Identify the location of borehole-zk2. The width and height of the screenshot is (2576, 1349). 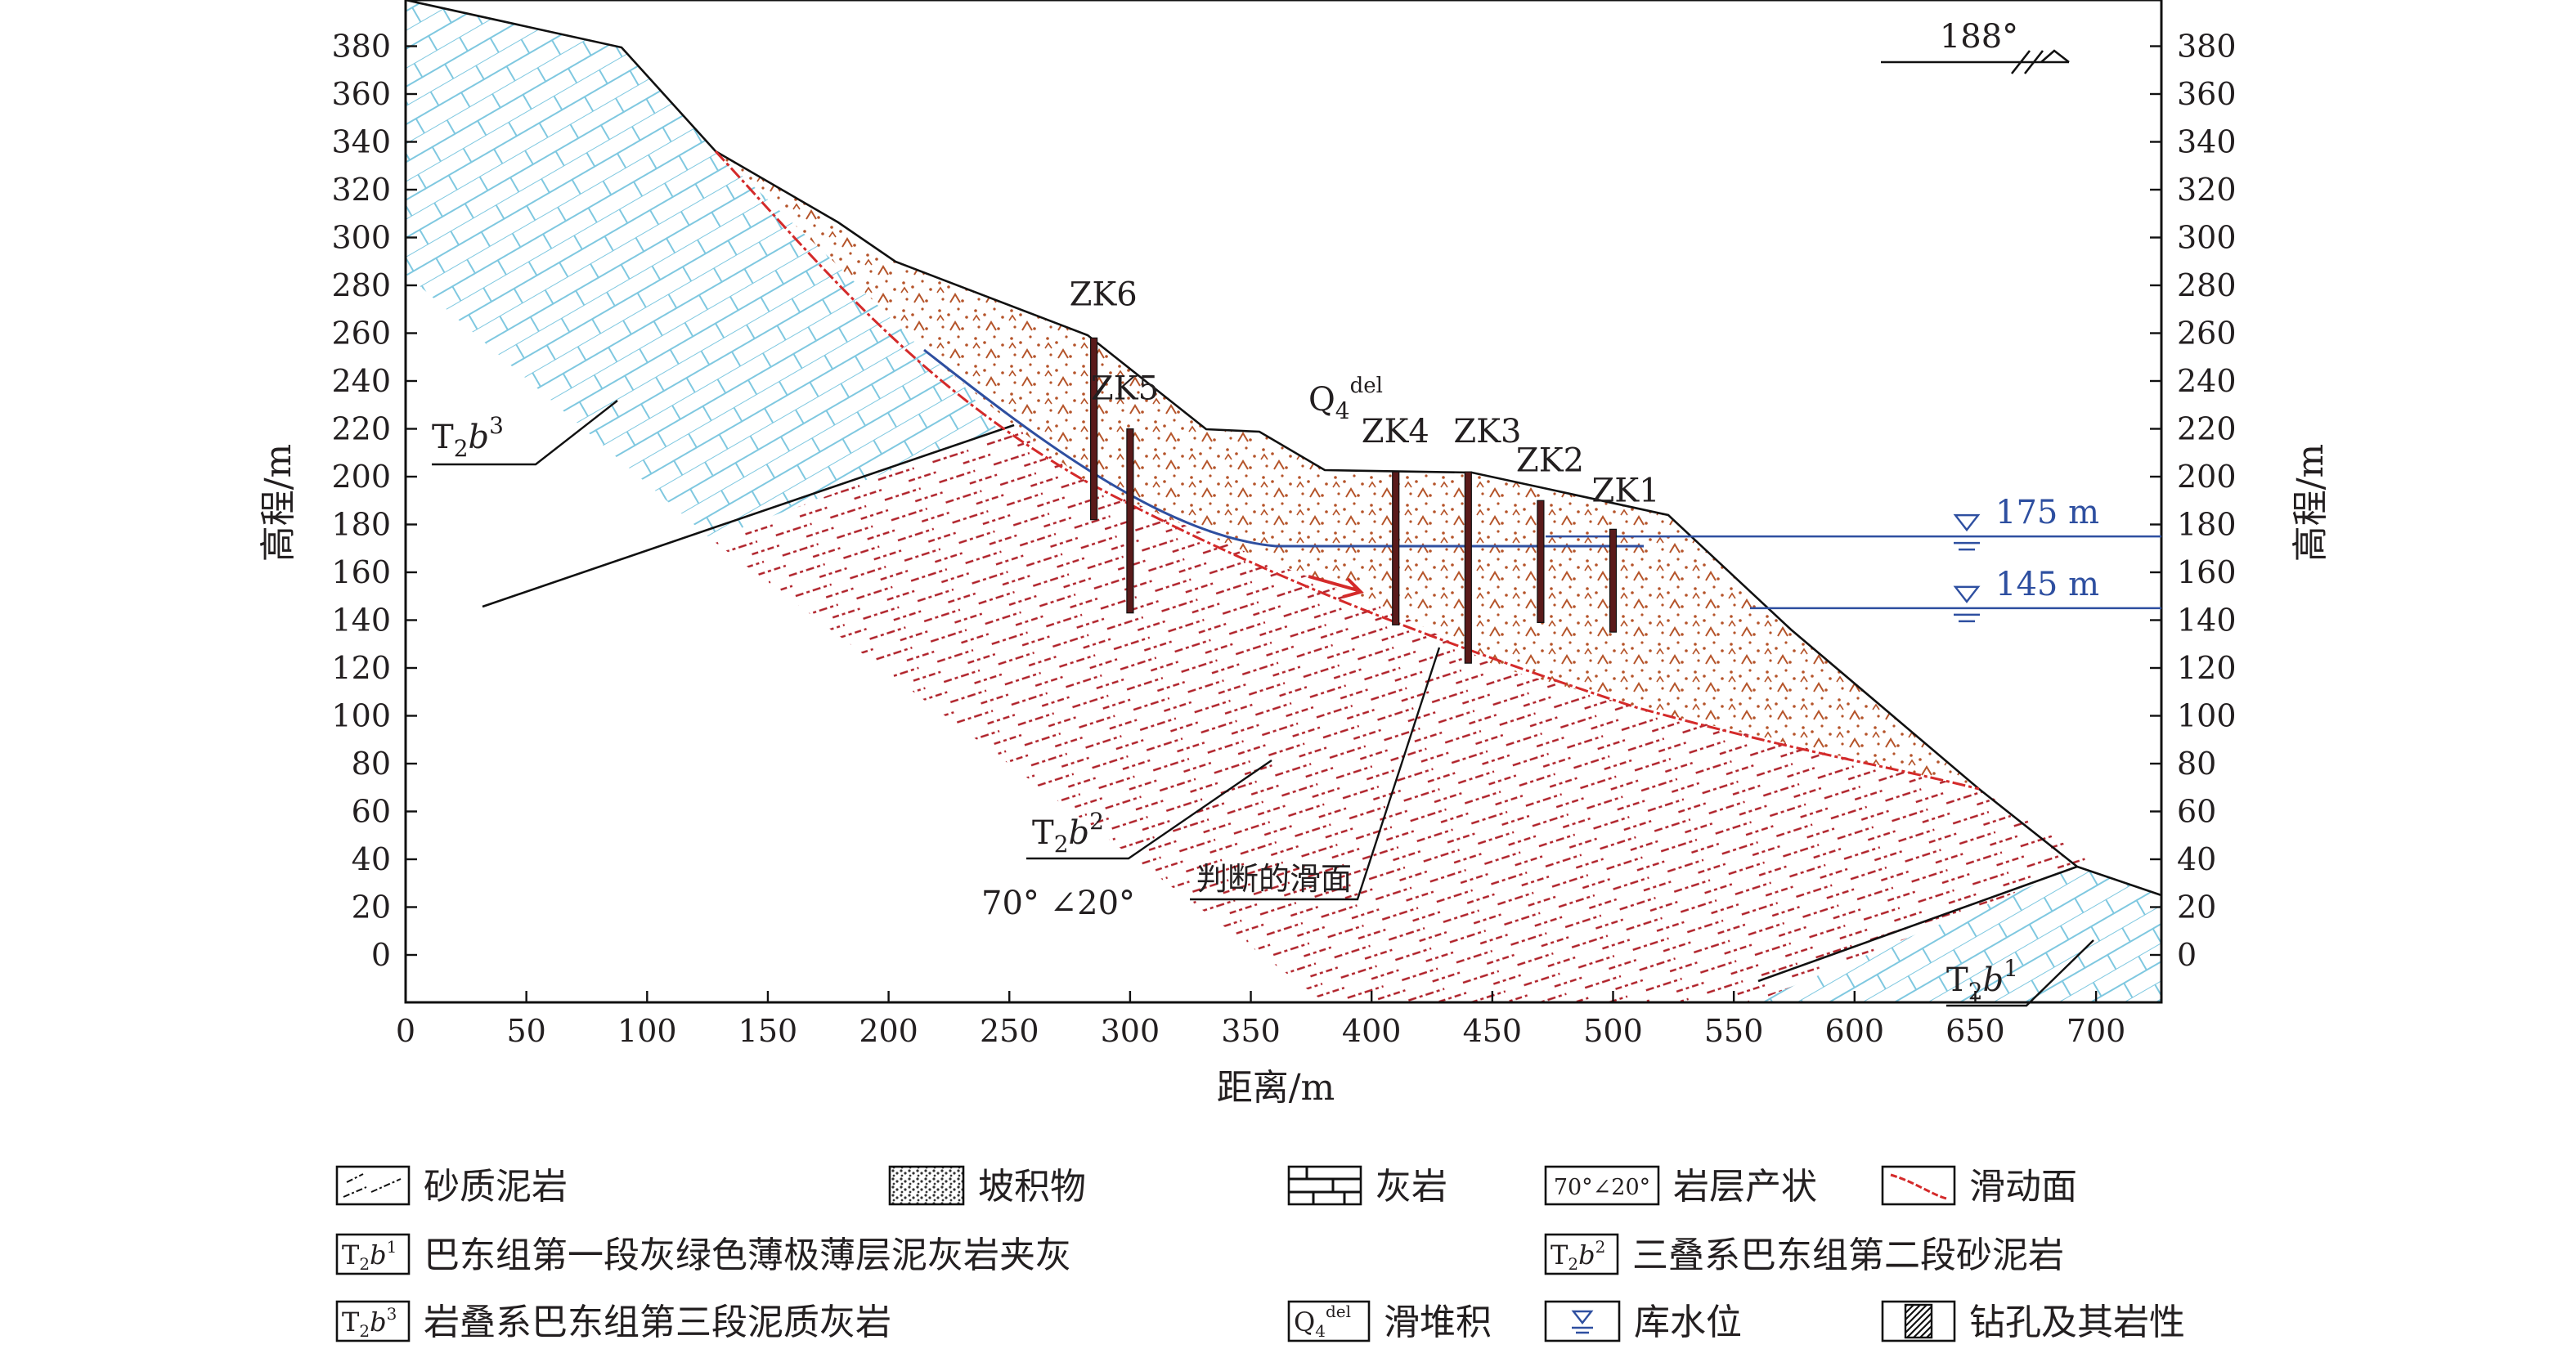
(1541, 562).